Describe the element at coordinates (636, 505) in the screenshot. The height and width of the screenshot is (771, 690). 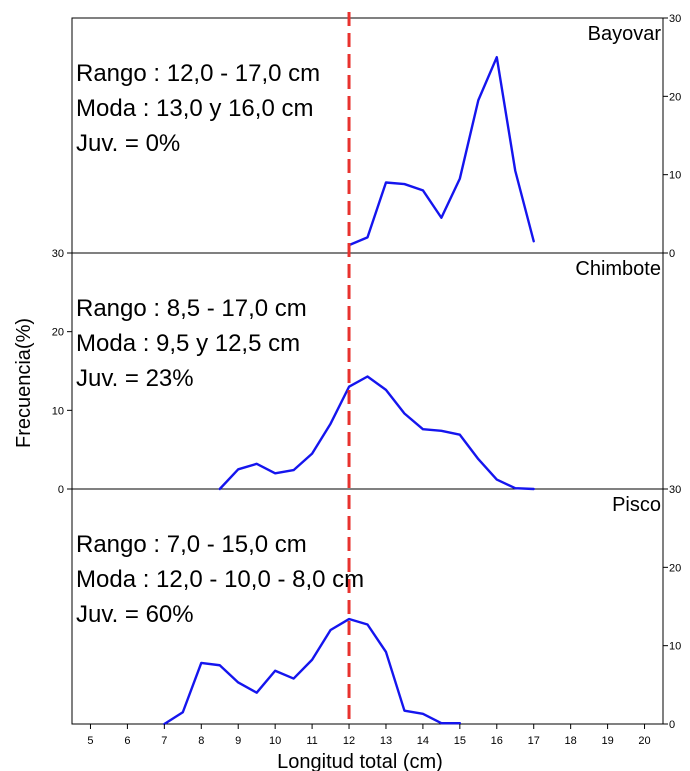
I see `panel-name-pisco: Pisco` at that location.